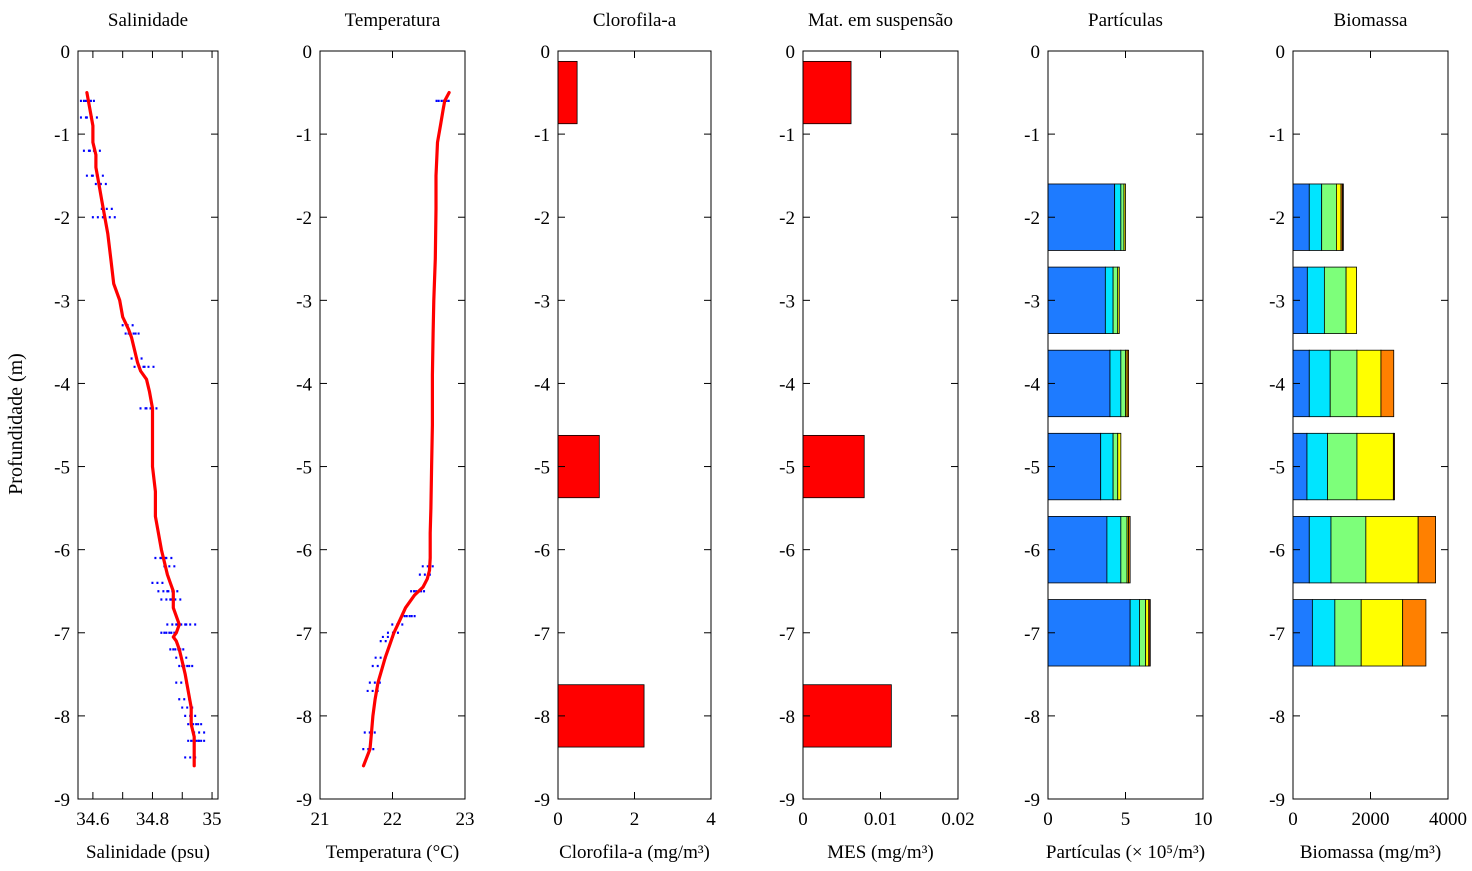 This screenshot has height=871, width=1472. What do you see at coordinates (880, 20) in the screenshot?
I see `panel-title: Mat. em suspensão` at bounding box center [880, 20].